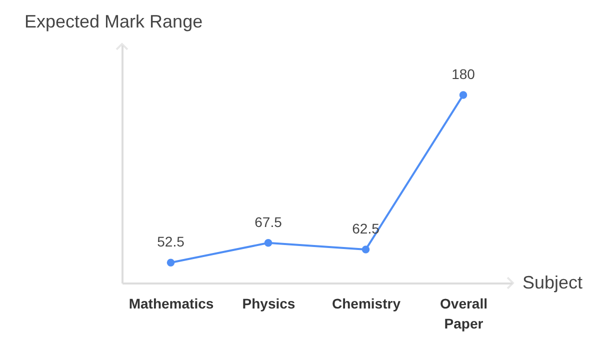 This screenshot has width=614, height=346. What do you see at coordinates (464, 74) in the screenshot?
I see `data-label: 180` at bounding box center [464, 74].